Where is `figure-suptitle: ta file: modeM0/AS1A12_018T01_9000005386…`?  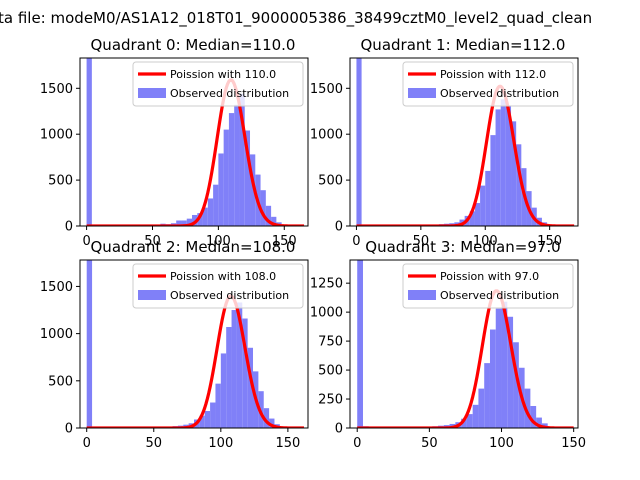 figure-suptitle: ta file: modeM0/AS1A12_018T01_9000005386… is located at coordinates (296, 18).